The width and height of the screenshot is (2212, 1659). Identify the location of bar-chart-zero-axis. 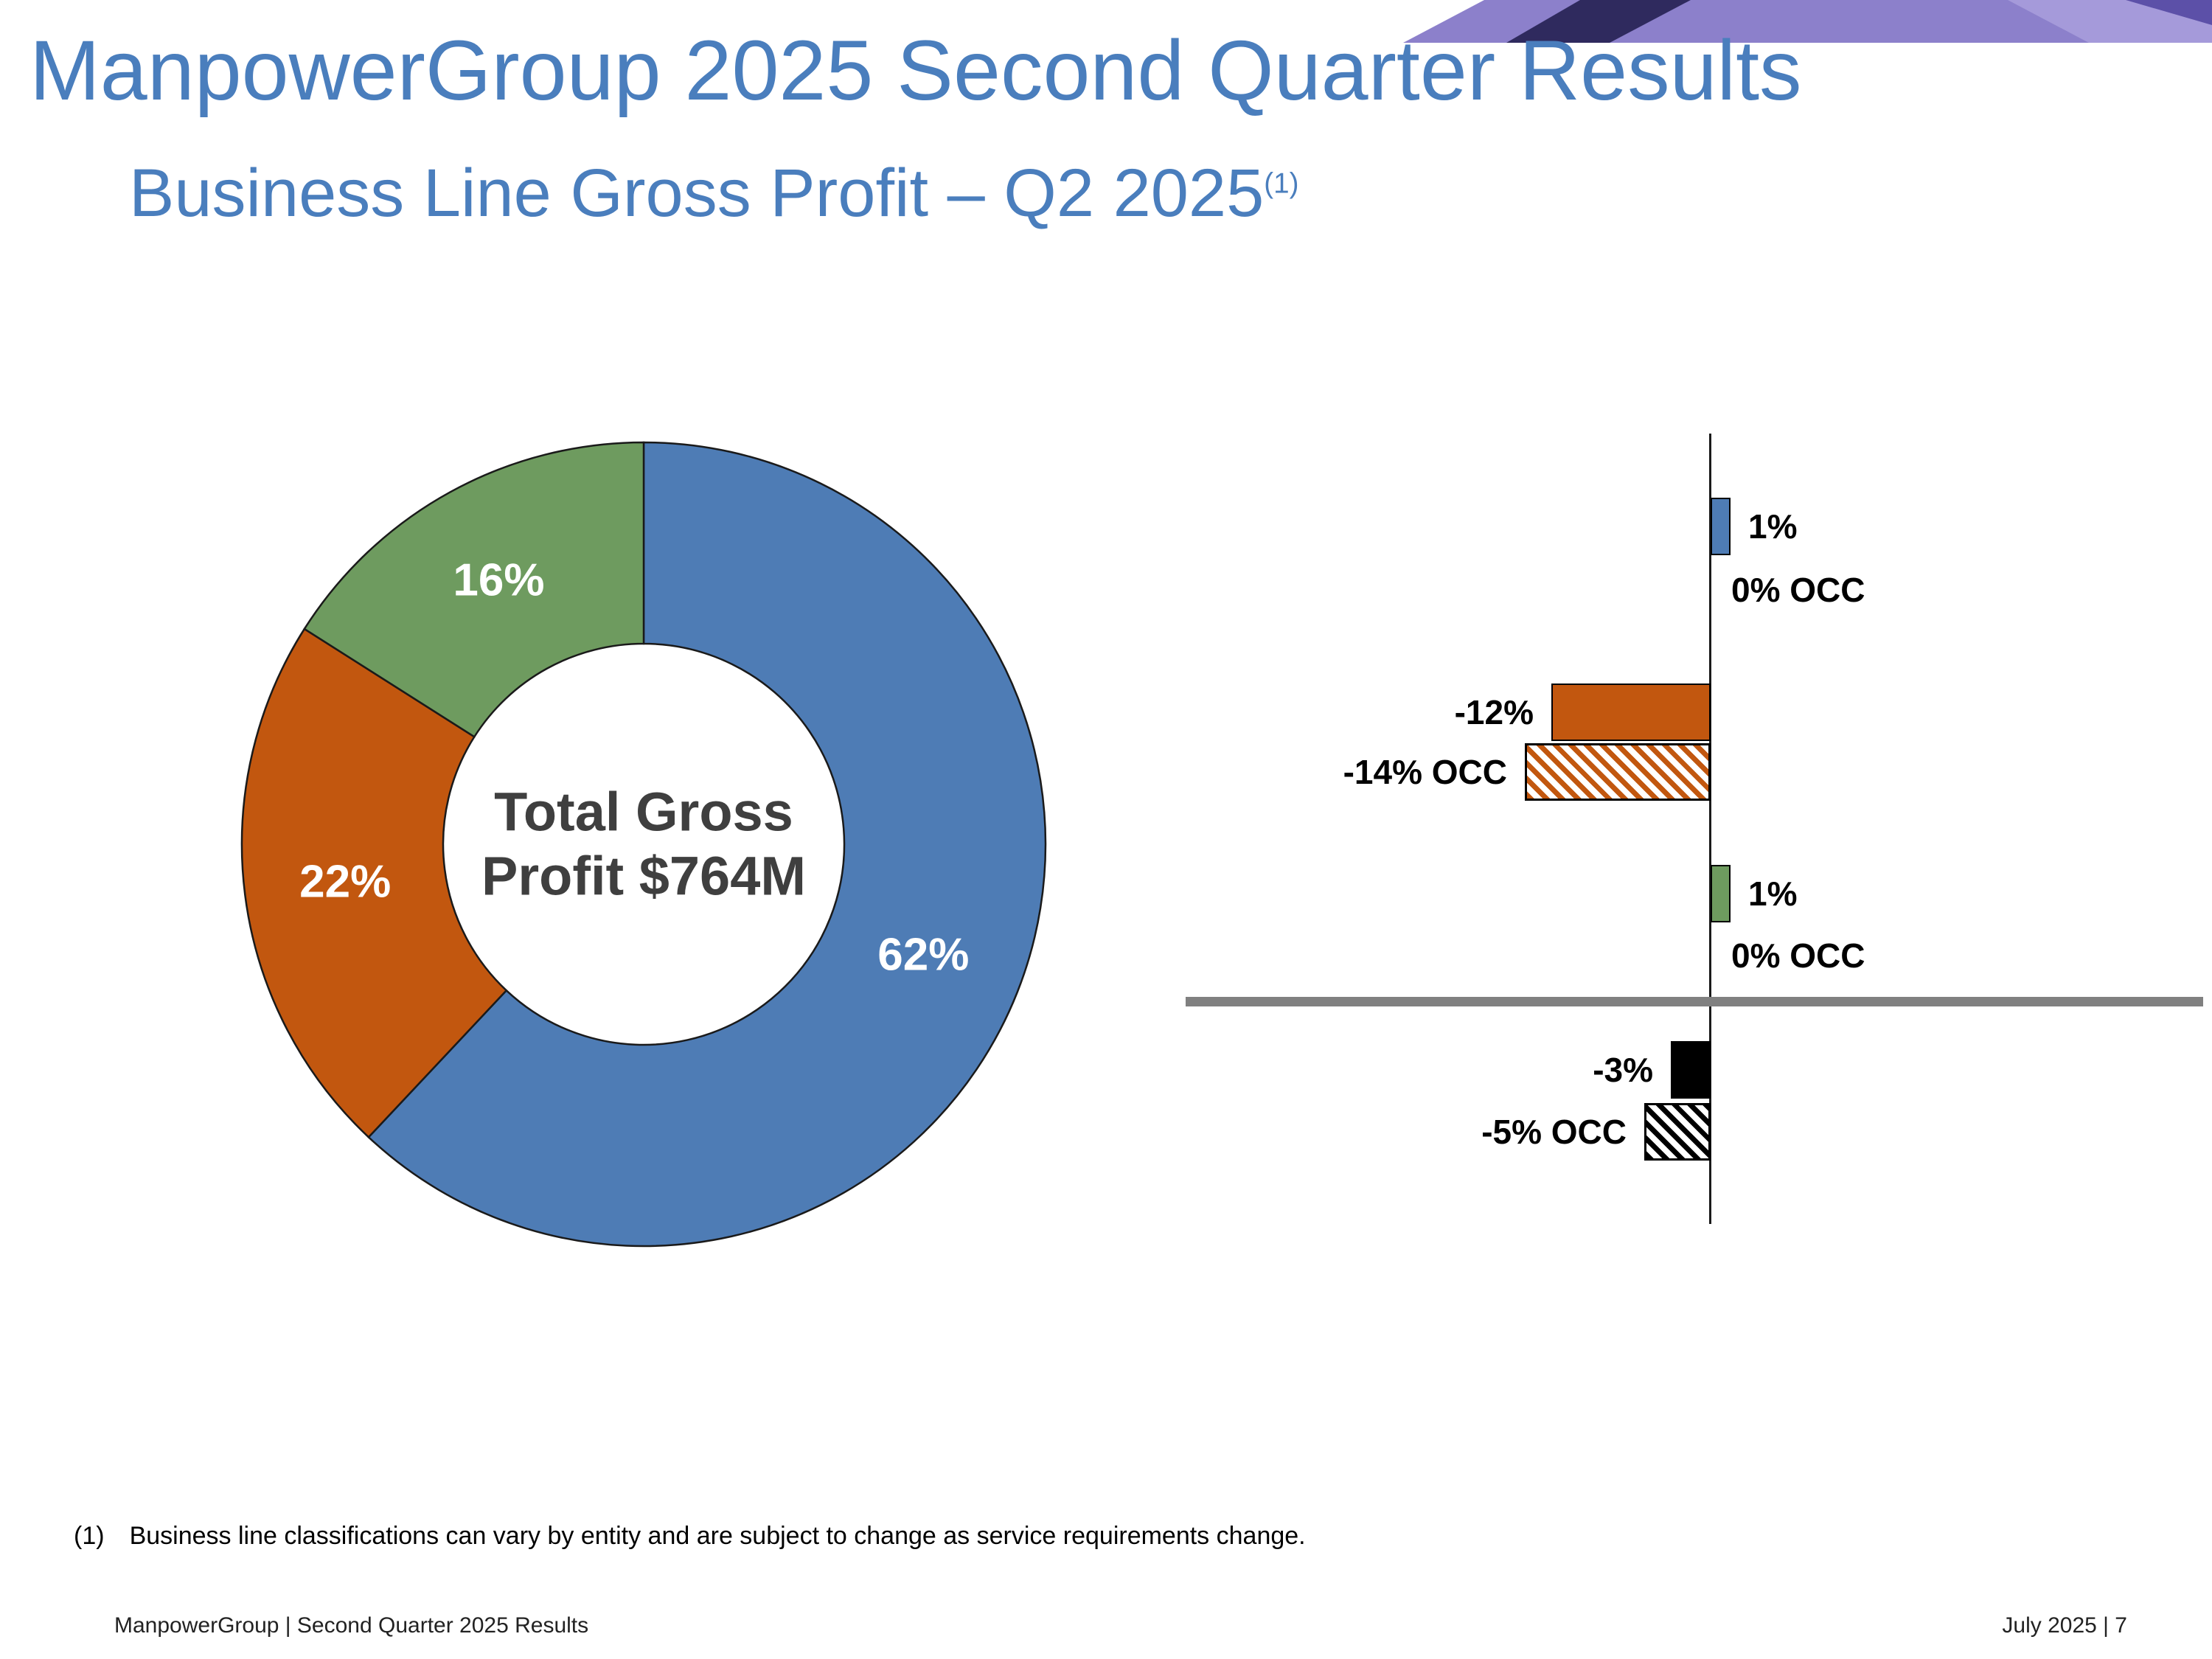
(1710, 829).